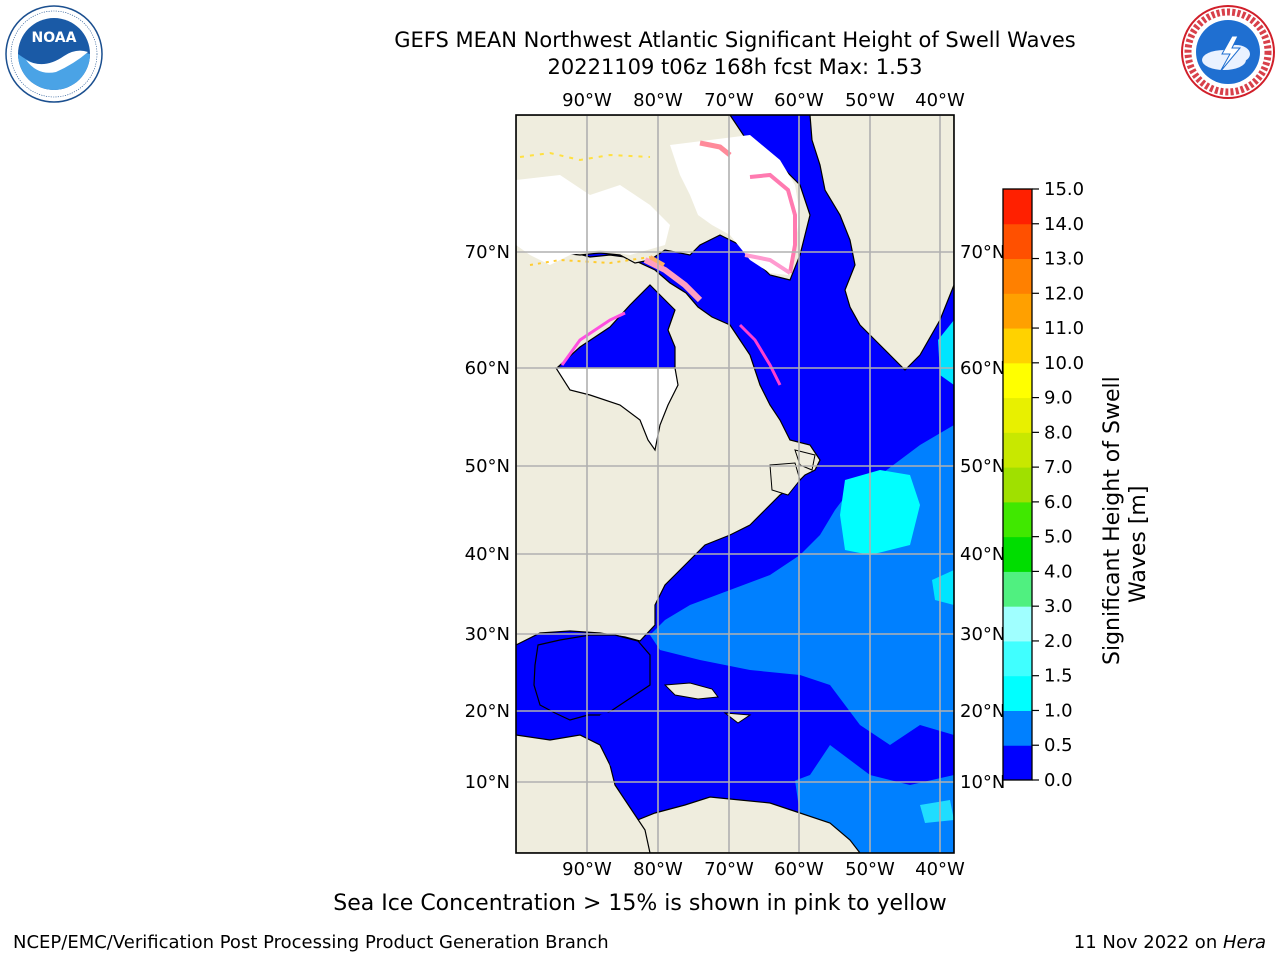 This screenshot has width=1280, height=960. I want to click on nws-logo, so click(1228, 52).